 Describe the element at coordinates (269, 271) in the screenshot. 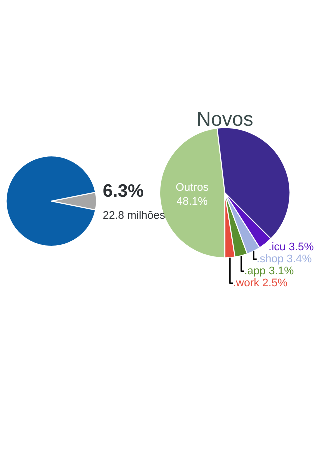

I see `slice-label: .app 3.1%` at that location.